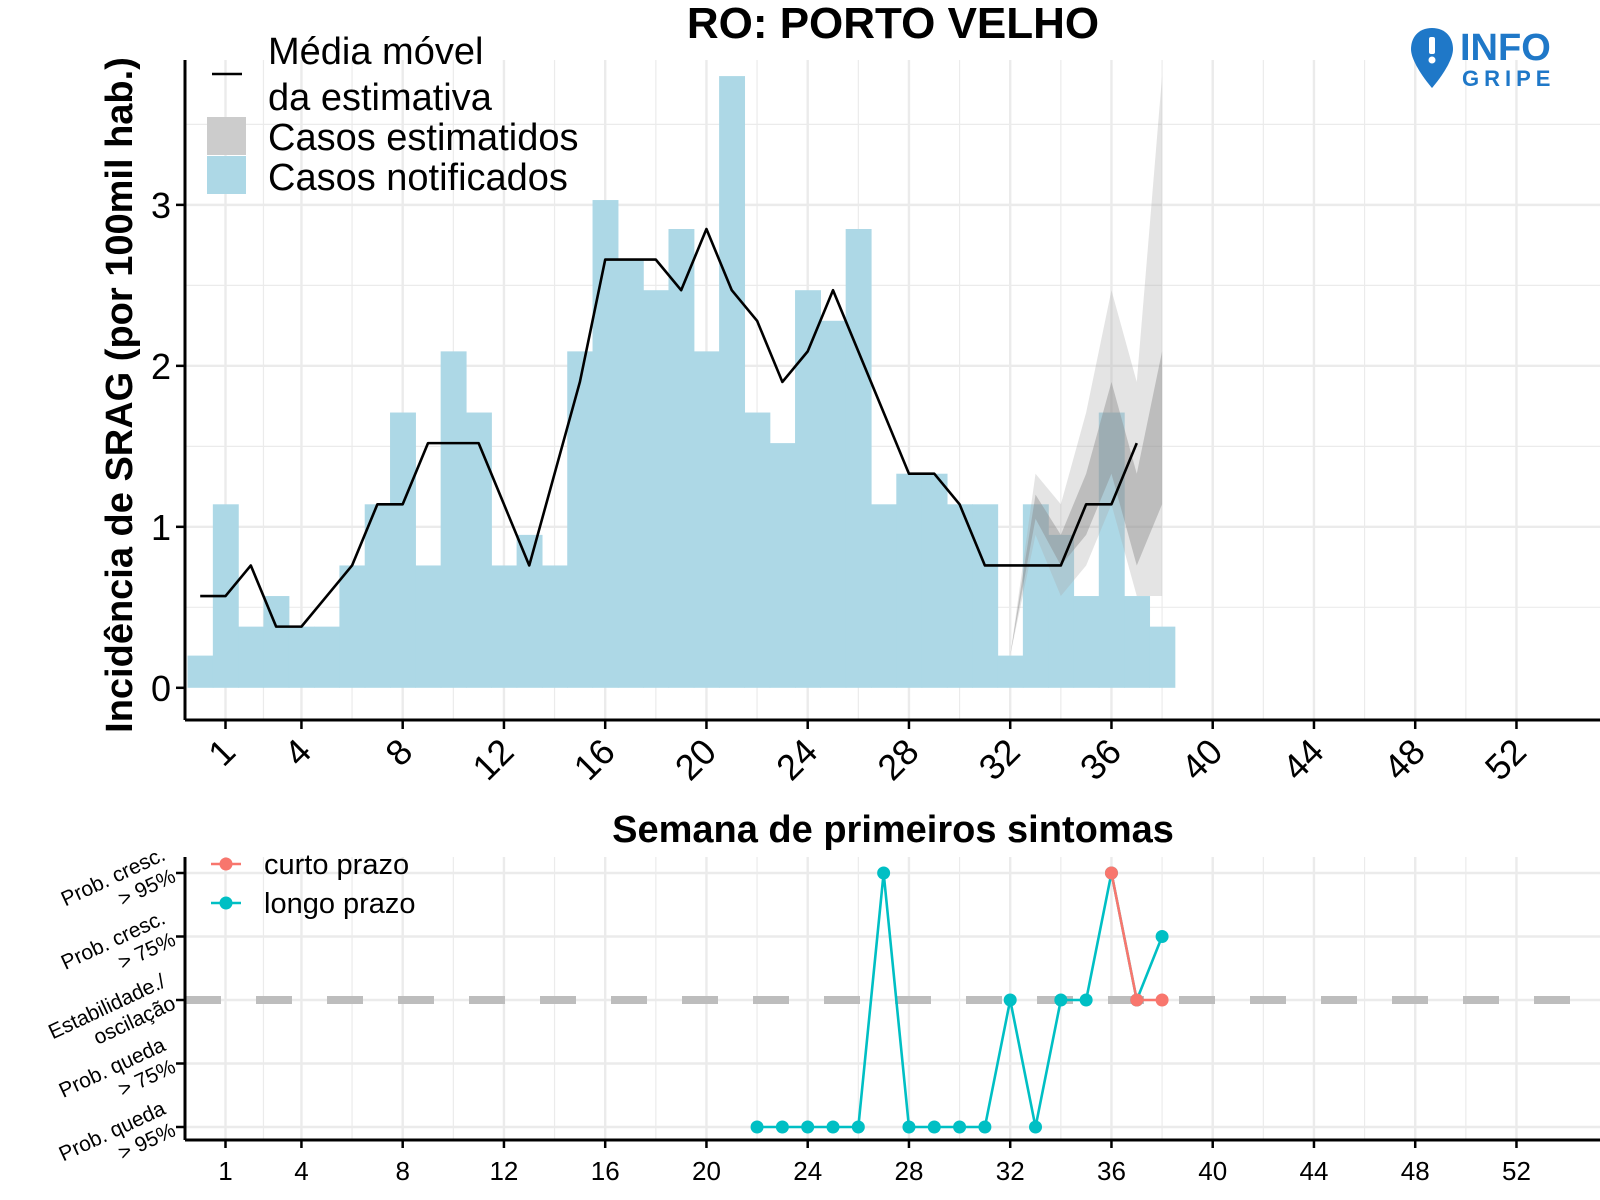 This screenshot has height=1200, width=1600. I want to click on legend-label-estimated: Casos estimatidos, so click(423, 138).